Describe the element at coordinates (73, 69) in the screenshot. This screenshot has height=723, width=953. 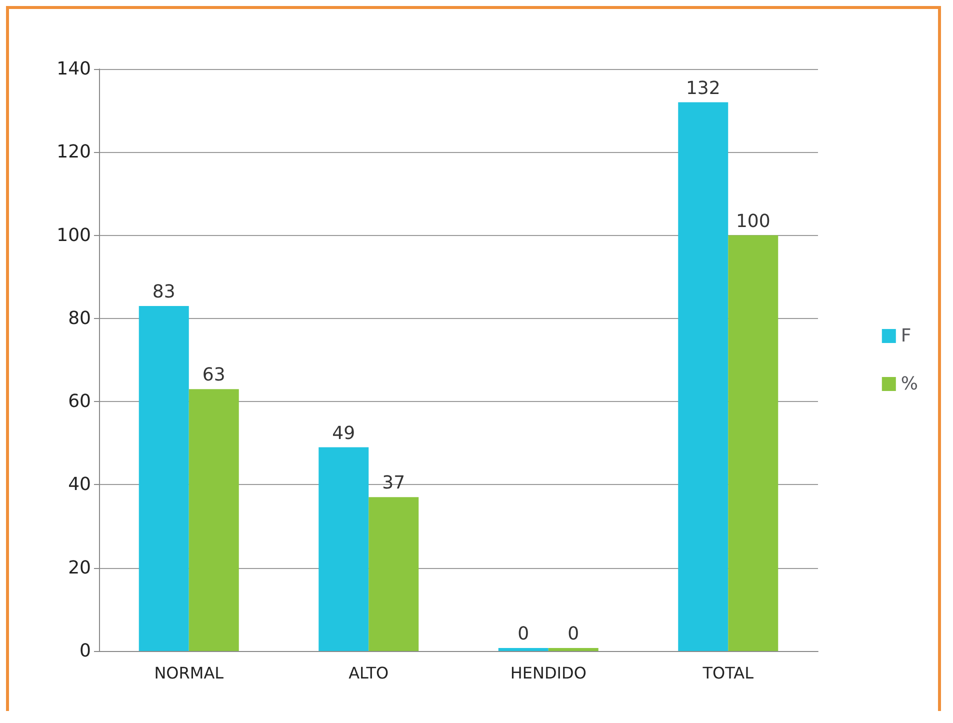
I see `y-tick-label: 140` at that location.